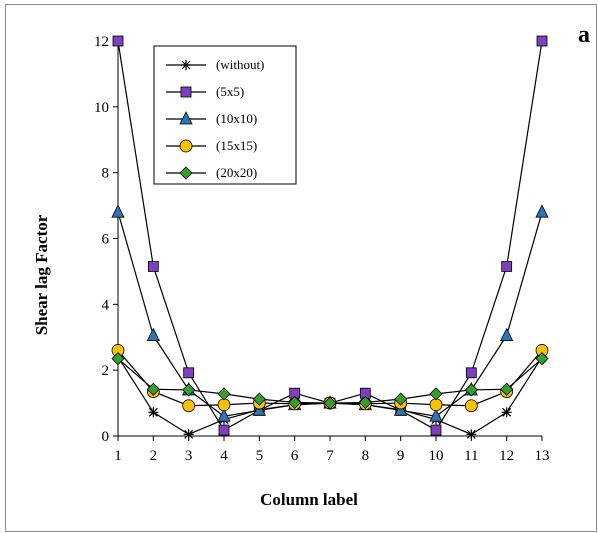 Image resolution: width=598 pixels, height=533 pixels. I want to click on y-tick-label: 0, so click(106, 437).